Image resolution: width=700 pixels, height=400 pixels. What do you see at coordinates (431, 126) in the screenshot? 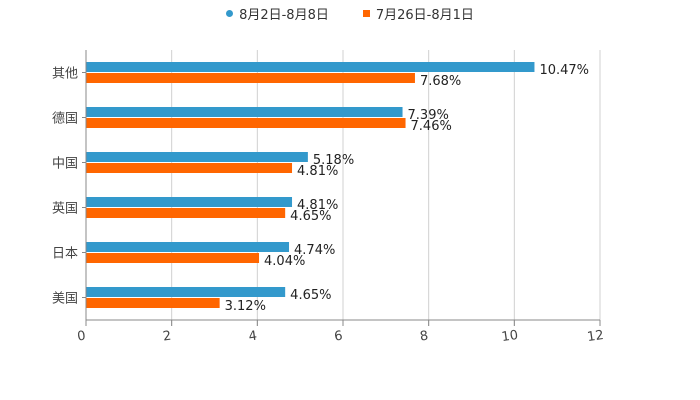
I see `data-label: 7.46%` at bounding box center [431, 126].